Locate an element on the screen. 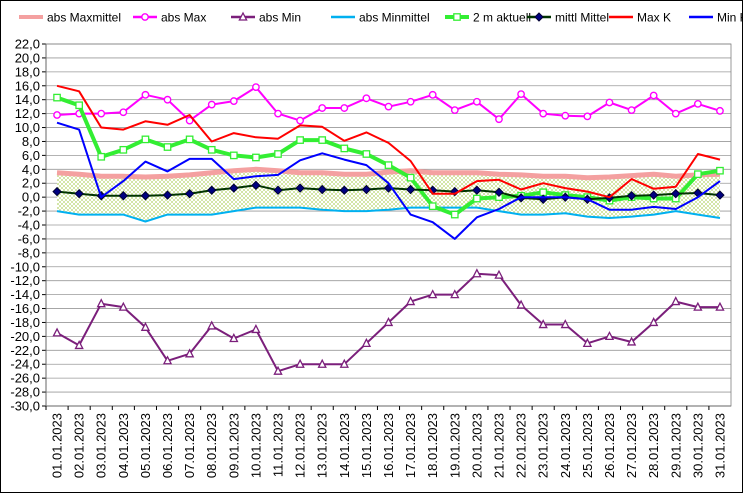 The image size is (743, 497). y-tick-label: 6,0 is located at coordinates (31, 155).